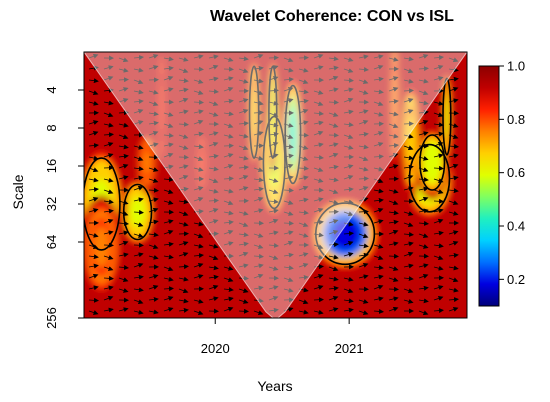 The width and height of the screenshot is (550, 402). Describe the element at coordinates (147, 162) in the screenshot. I see `coherence-feature` at that location.